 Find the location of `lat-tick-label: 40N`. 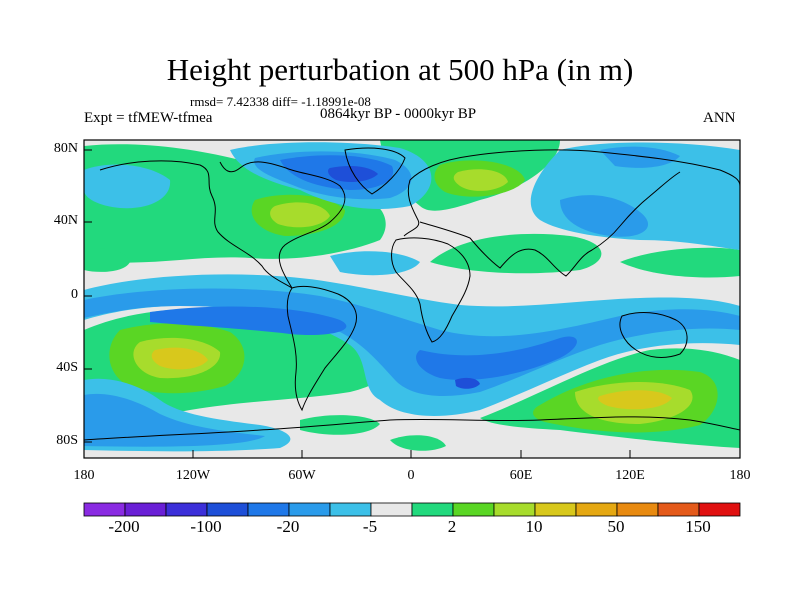

lat-tick-label: 40N is located at coordinates (65, 220).